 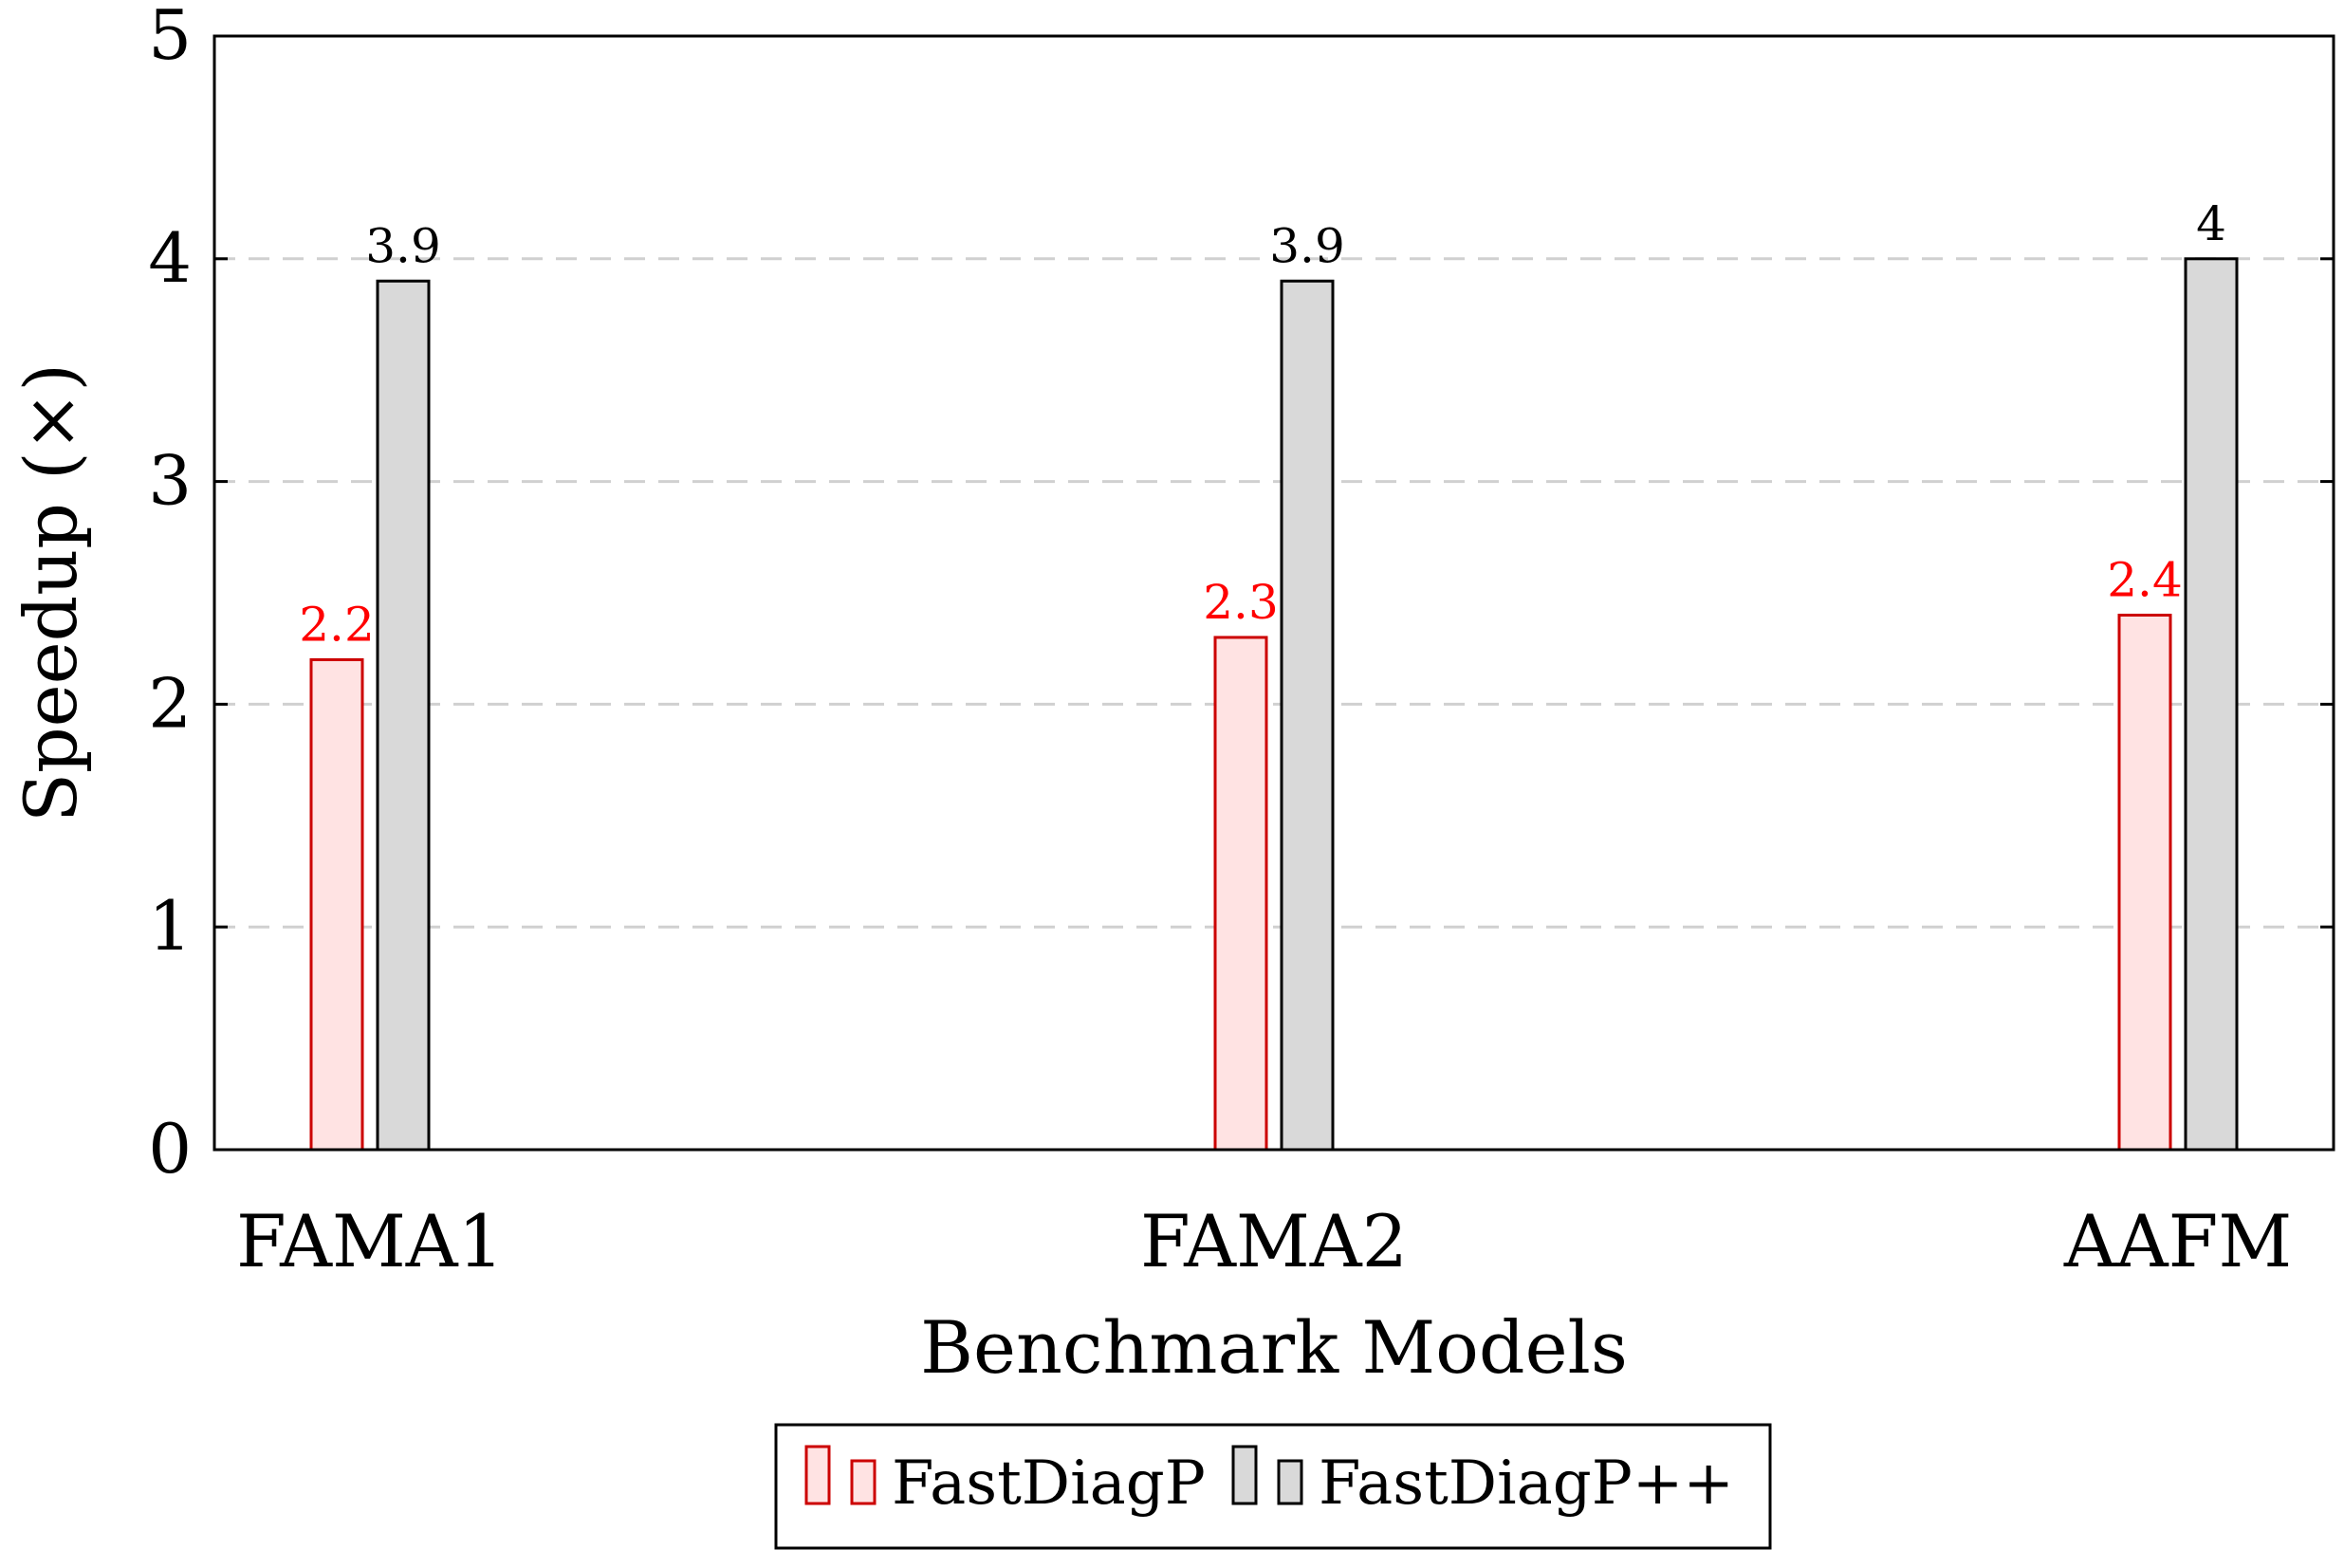 What do you see at coordinates (51, 593) in the screenshot?
I see `y-axis-title: Speedup (×)` at bounding box center [51, 593].